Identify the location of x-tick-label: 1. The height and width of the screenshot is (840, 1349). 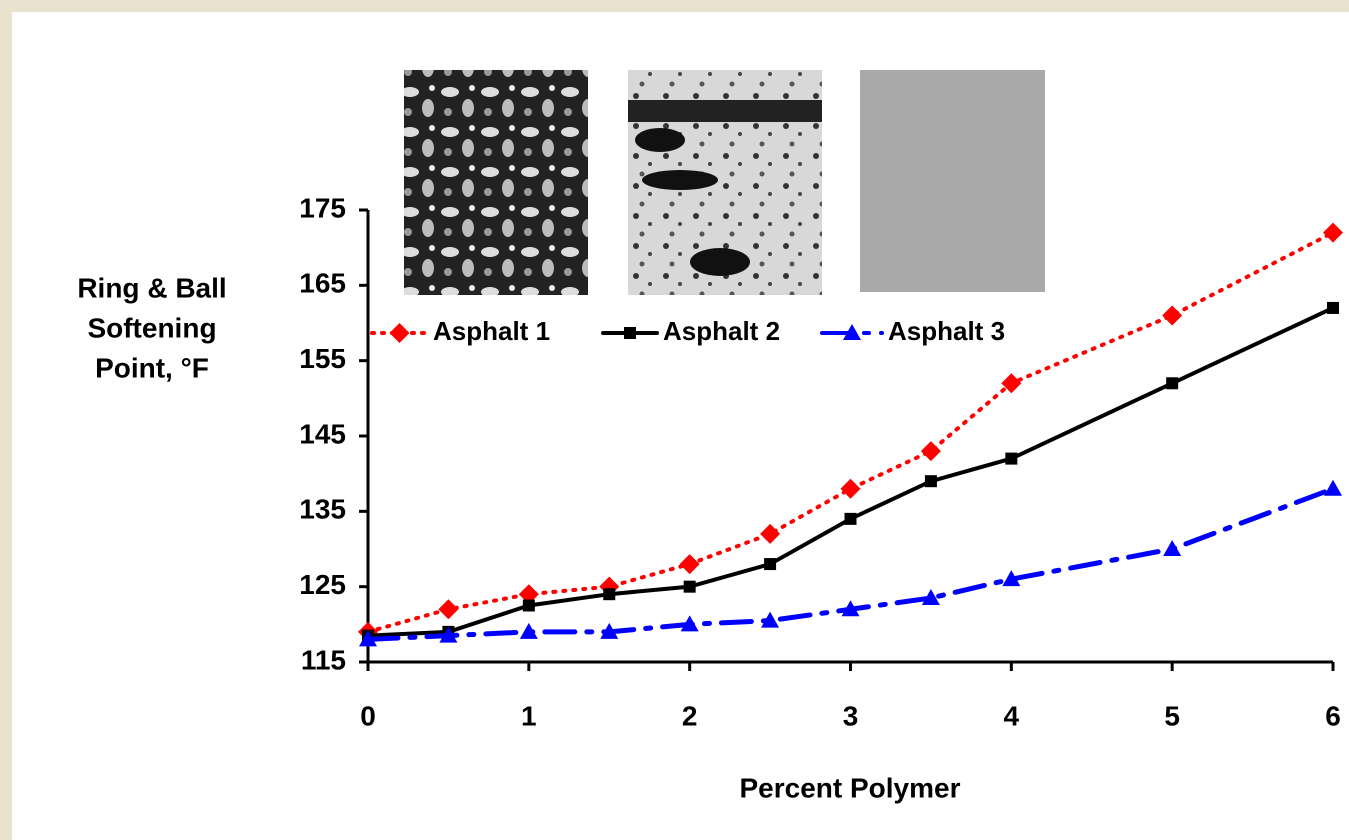
(529, 715).